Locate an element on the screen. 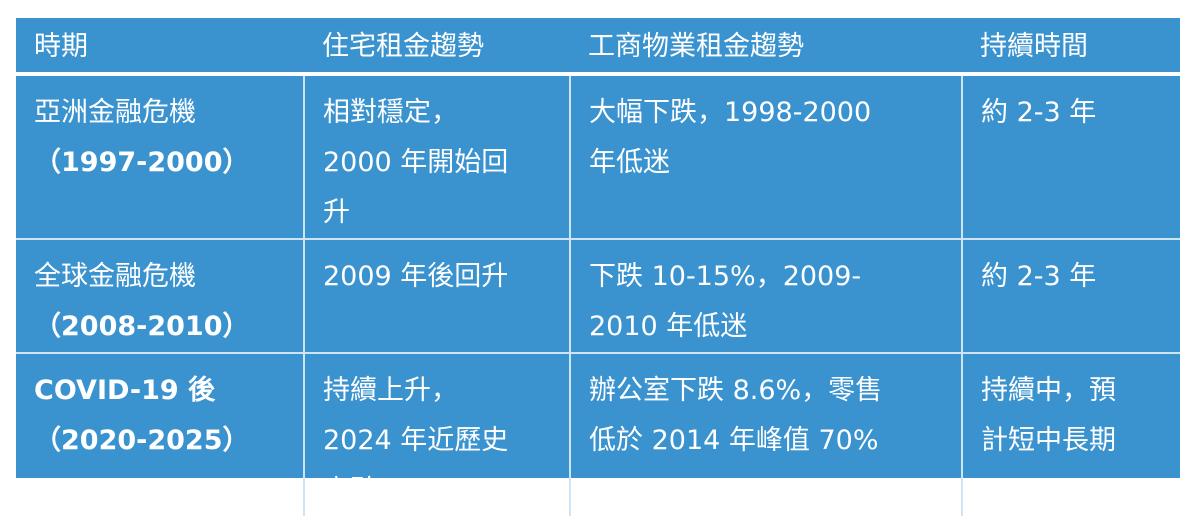 The height and width of the screenshot is (516, 1200). residential-cell: 2009 年後回升 is located at coordinates (436, 295).